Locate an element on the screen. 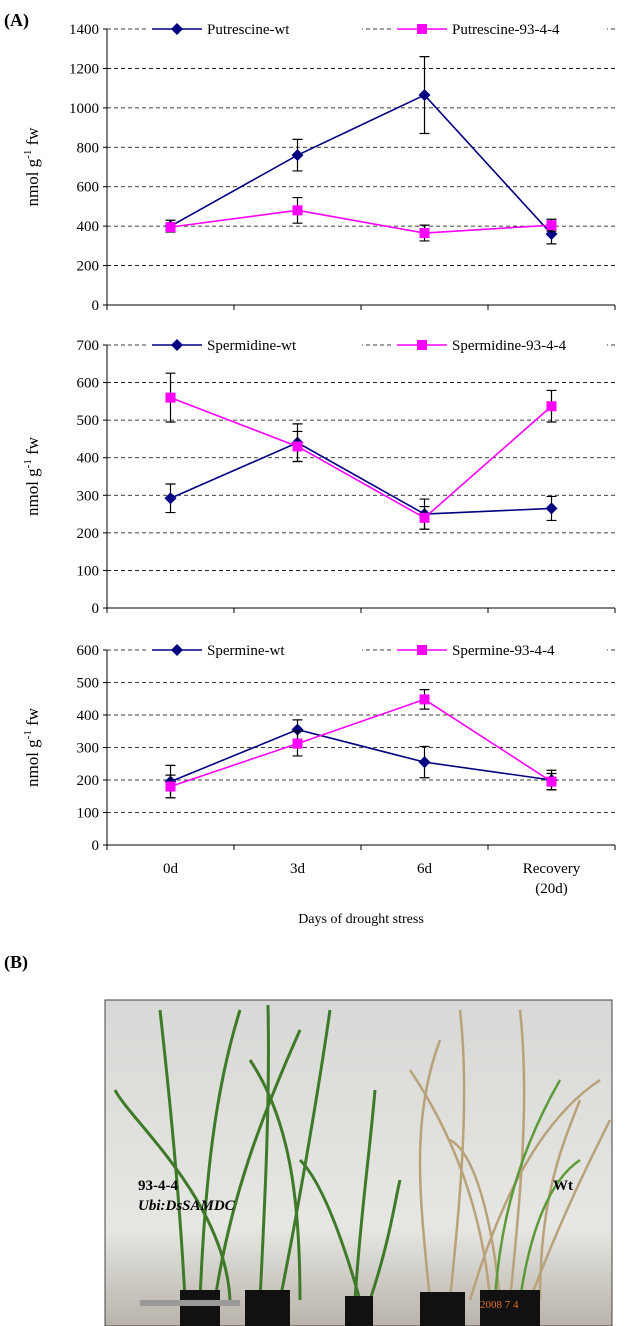 Image resolution: width=625 pixels, height=1326 pixels. y-tick-label: 1400 is located at coordinates (84, 30).